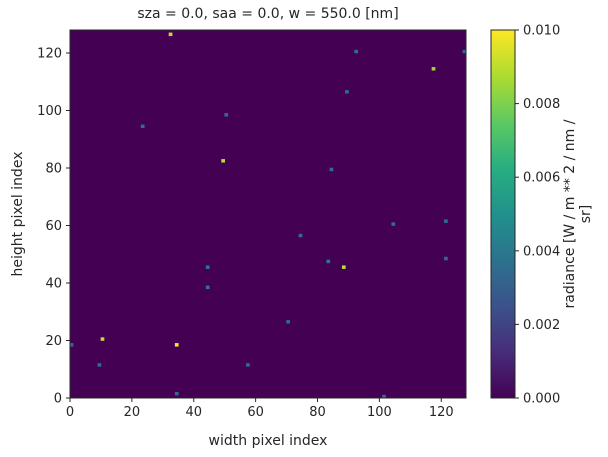 This screenshot has height=457, width=608. I want to click on x-axis-label: width pixel index, so click(268, 441).